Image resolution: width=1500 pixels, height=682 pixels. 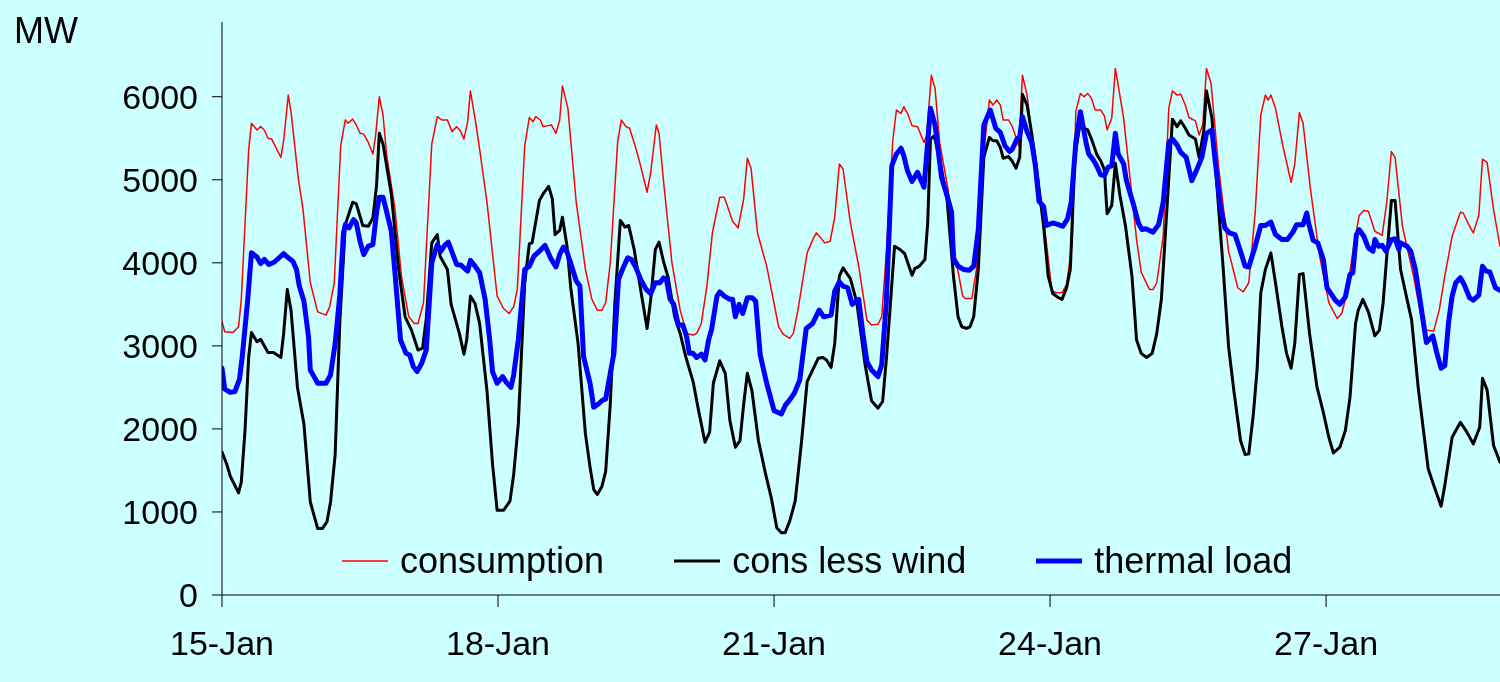 I want to click on legend-label: thermal load, so click(x=1193, y=561).